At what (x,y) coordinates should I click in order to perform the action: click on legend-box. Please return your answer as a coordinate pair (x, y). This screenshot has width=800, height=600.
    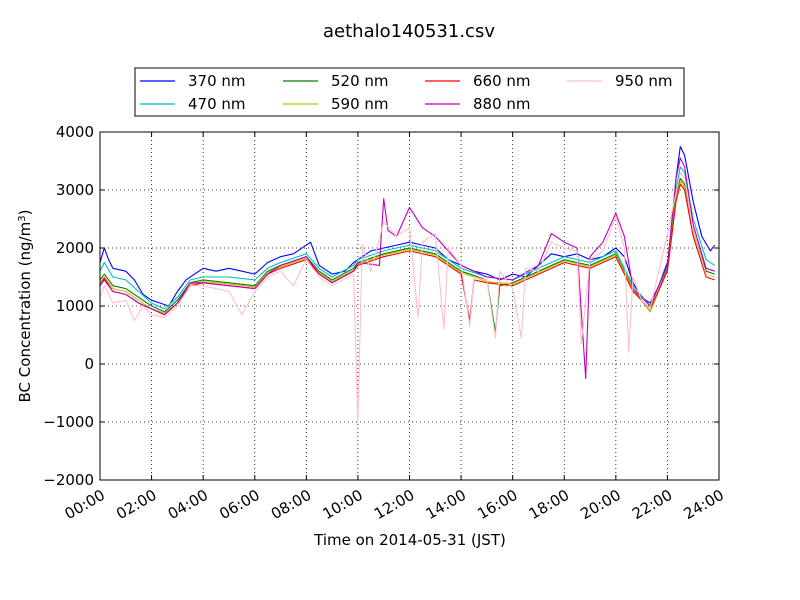
    Looking at the image, I should click on (409, 92).